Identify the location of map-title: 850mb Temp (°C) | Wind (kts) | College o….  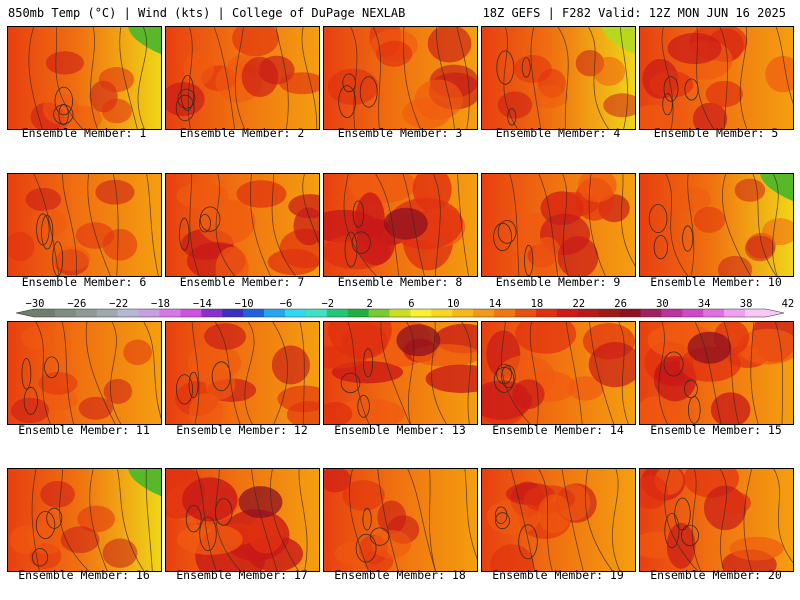
(207, 13).